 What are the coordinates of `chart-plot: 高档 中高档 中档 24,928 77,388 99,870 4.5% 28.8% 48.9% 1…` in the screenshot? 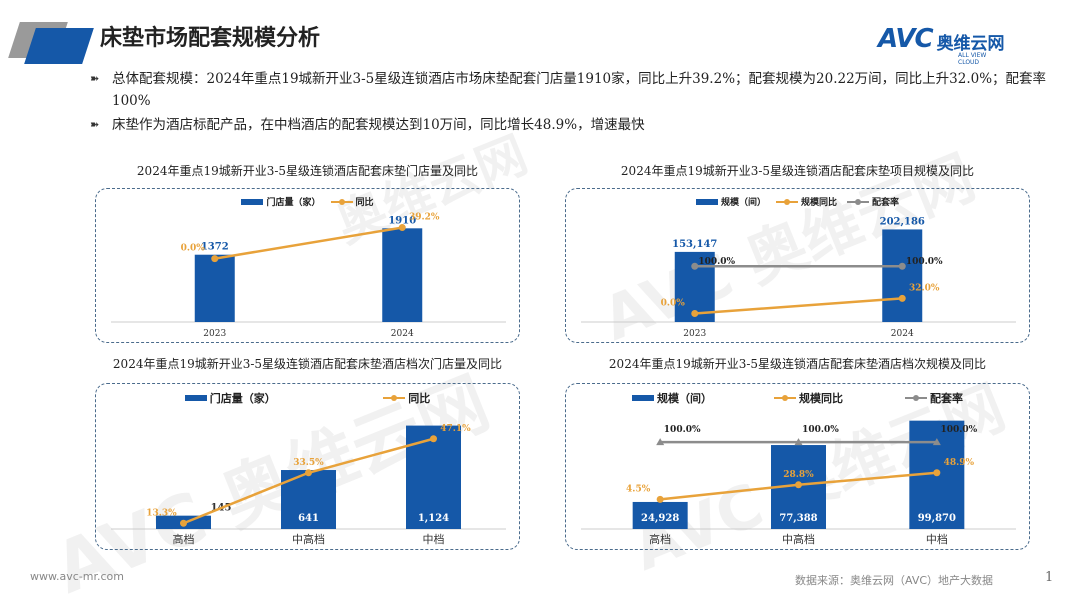 It's located at (798, 483).